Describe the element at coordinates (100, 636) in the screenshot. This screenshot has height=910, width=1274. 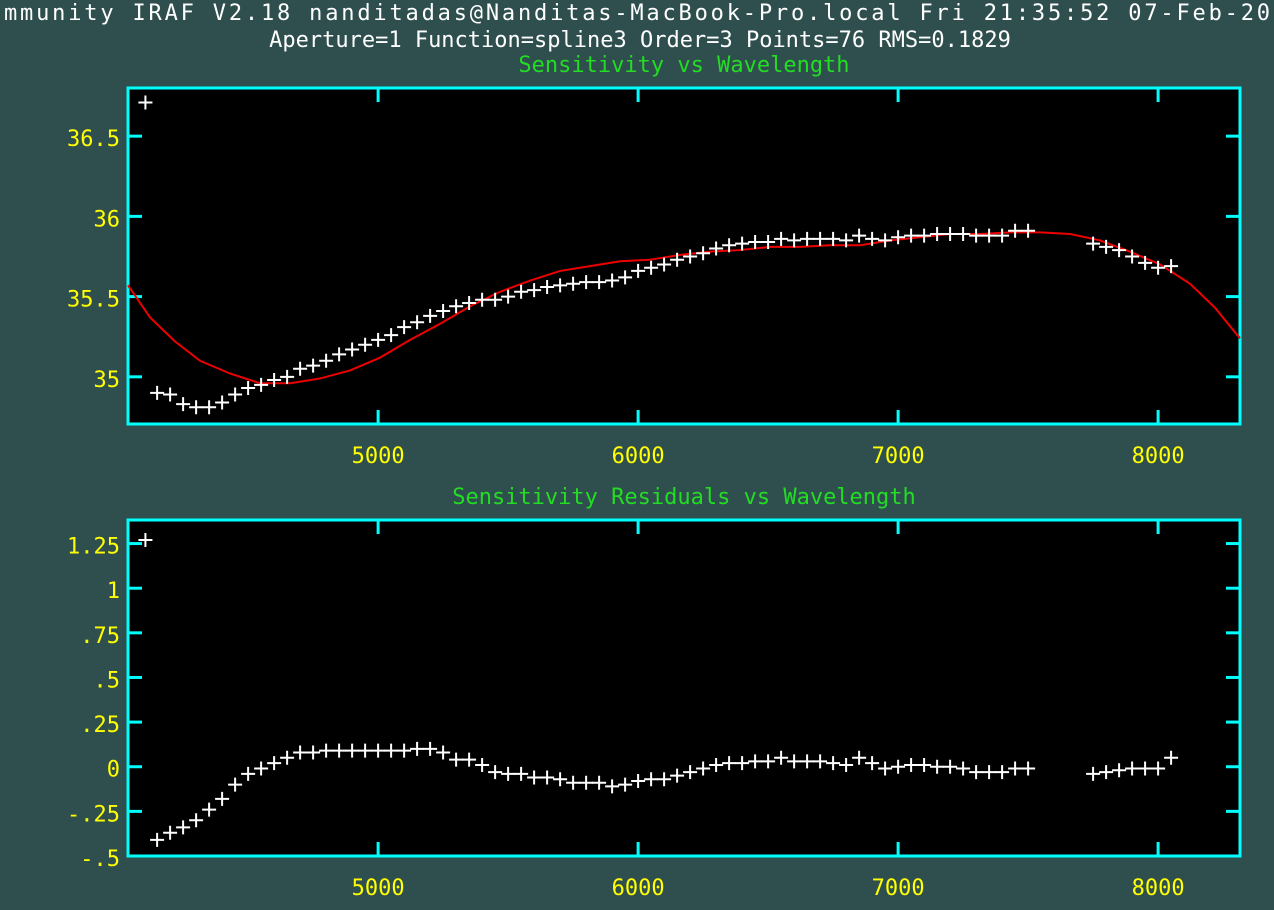
I see `y-tick-label: .75` at that location.